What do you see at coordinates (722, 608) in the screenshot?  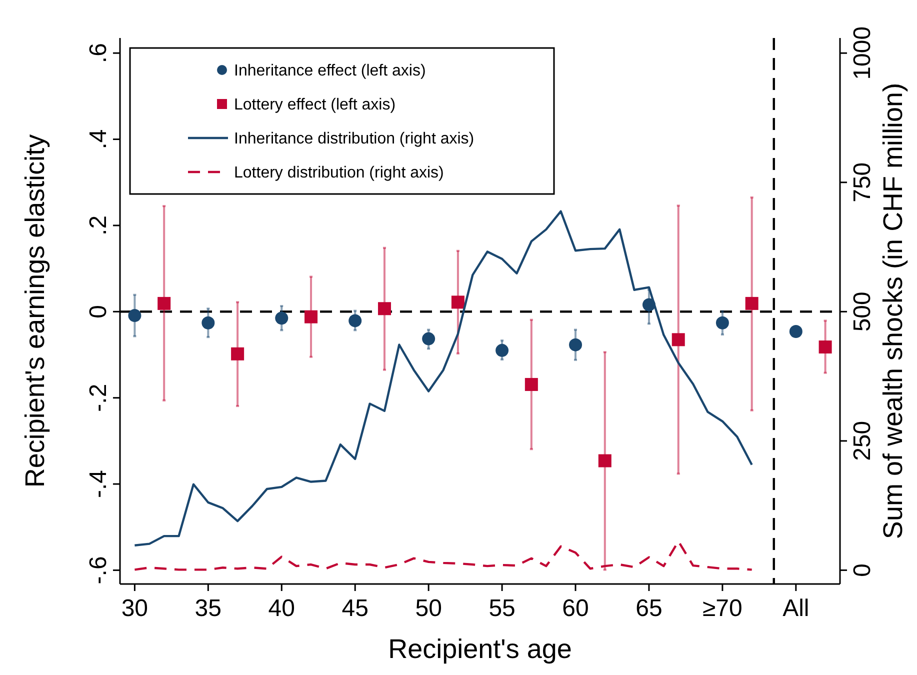 I see `x-tick-label: ≥70` at bounding box center [722, 608].